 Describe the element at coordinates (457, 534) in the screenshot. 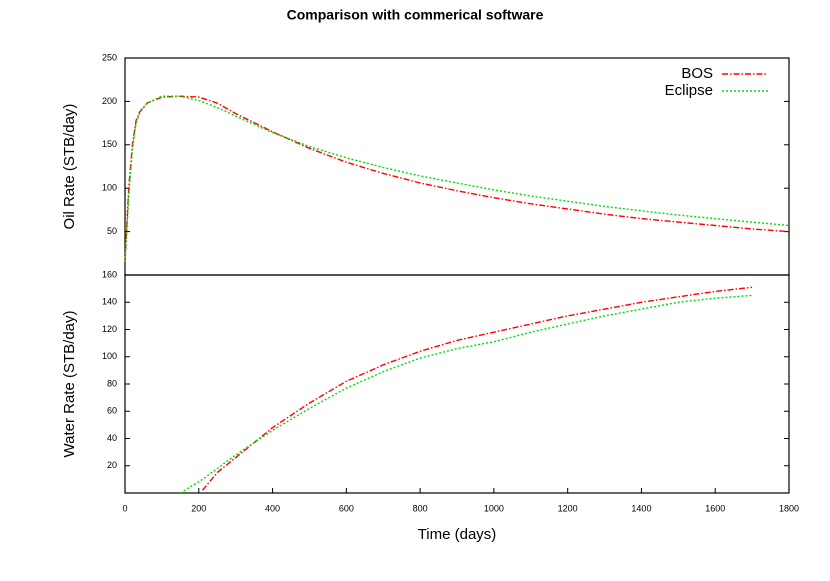

I see `x-axis-label: Time (days)` at that location.